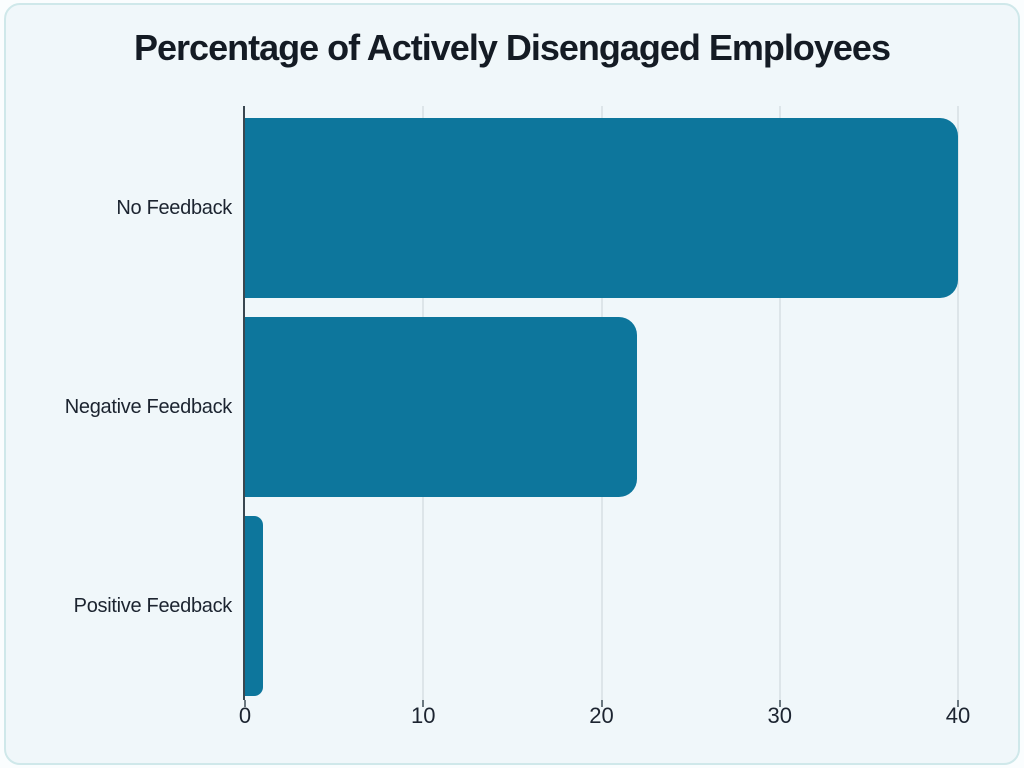 The image size is (1024, 768). Describe the element at coordinates (245, 715) in the screenshot. I see `x-tick-label-0: 0` at that location.